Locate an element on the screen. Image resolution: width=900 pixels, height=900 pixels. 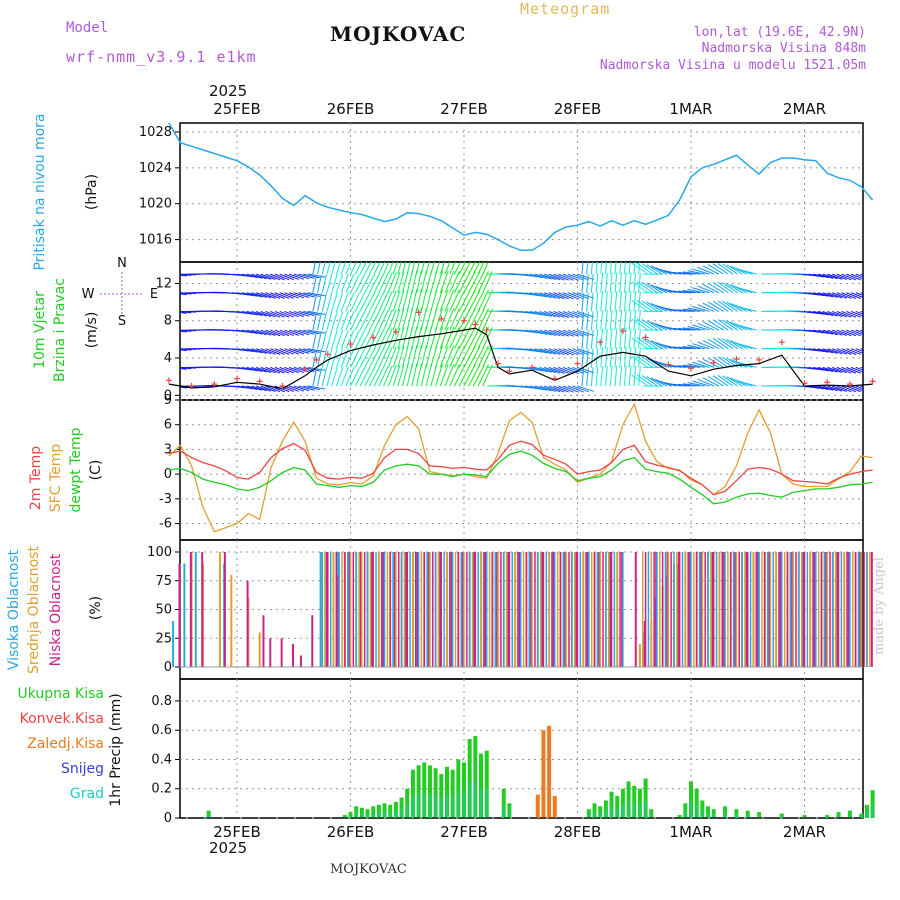
wind-arrows-group is located at coordinates (530, 327).